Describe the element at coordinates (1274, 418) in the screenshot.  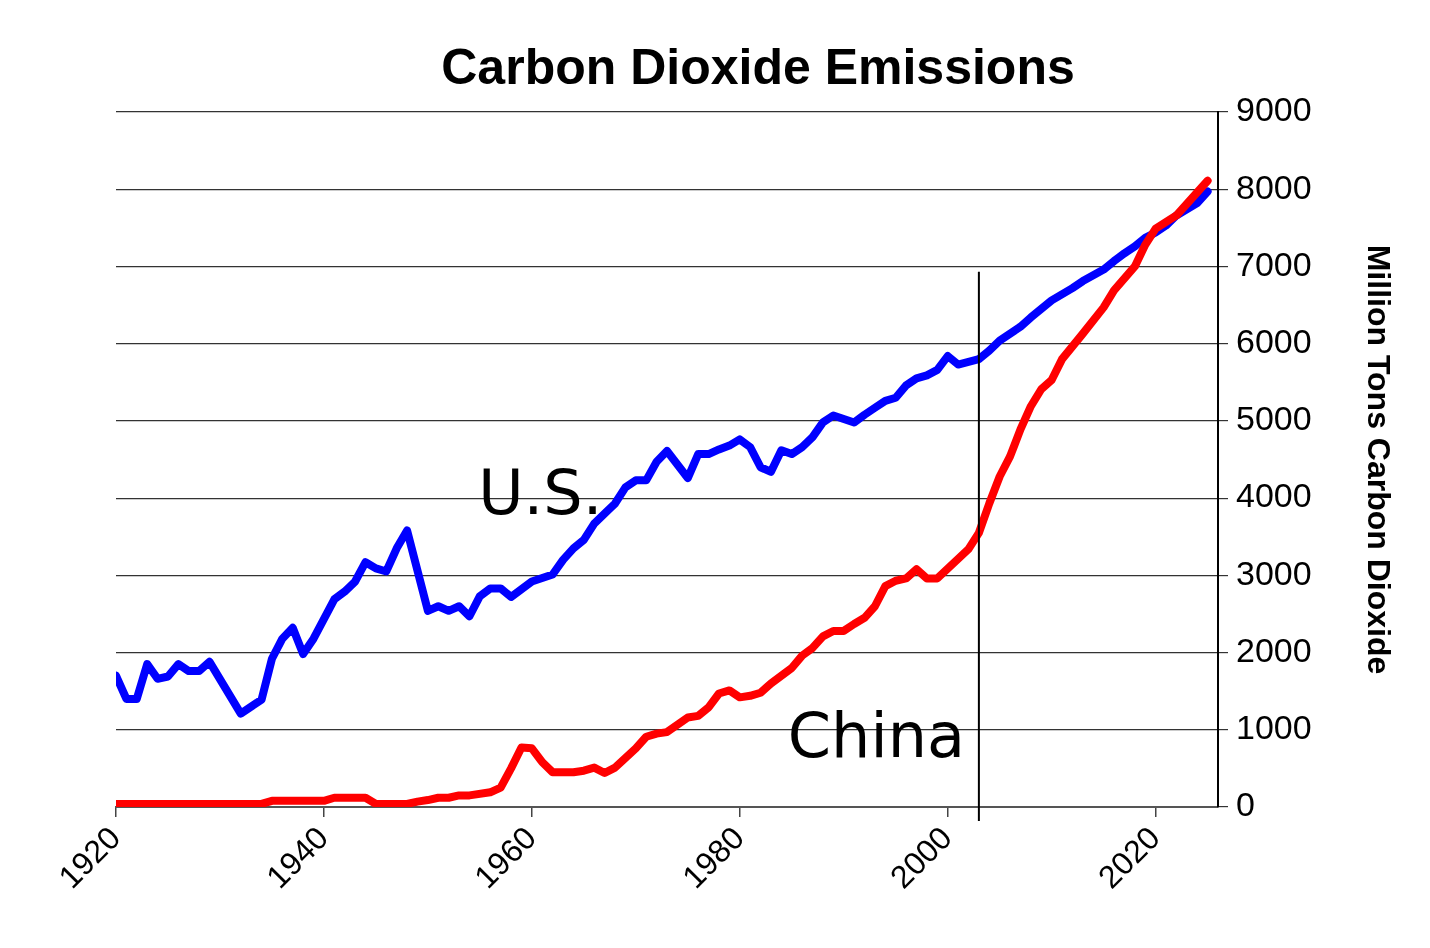
I see `y-tick-label: 5000` at that location.